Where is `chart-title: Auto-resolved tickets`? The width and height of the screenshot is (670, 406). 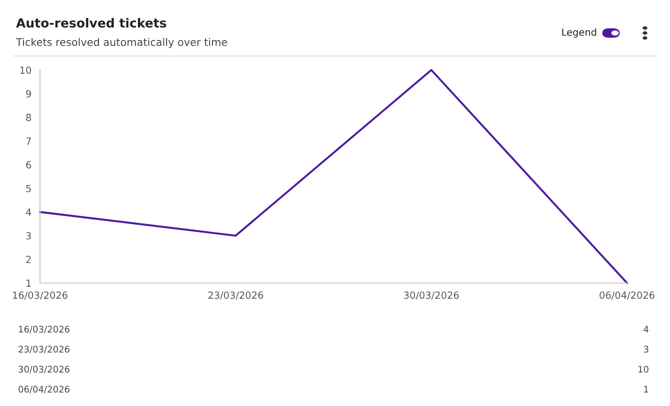
chart-title: Auto-resolved tickets is located at coordinates (91, 23).